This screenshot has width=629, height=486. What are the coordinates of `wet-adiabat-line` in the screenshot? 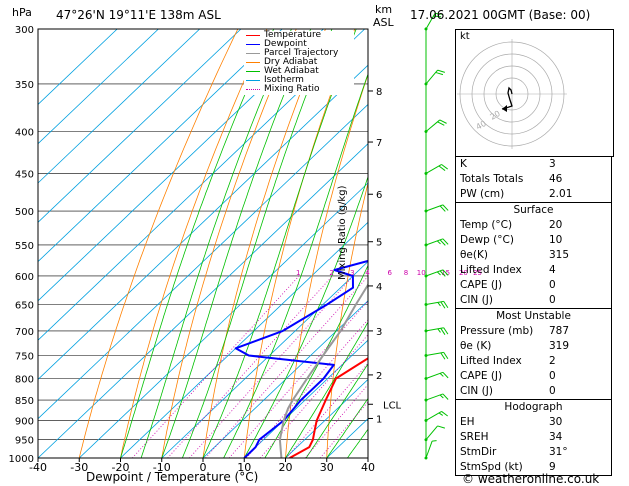 It's located at (326, 389).